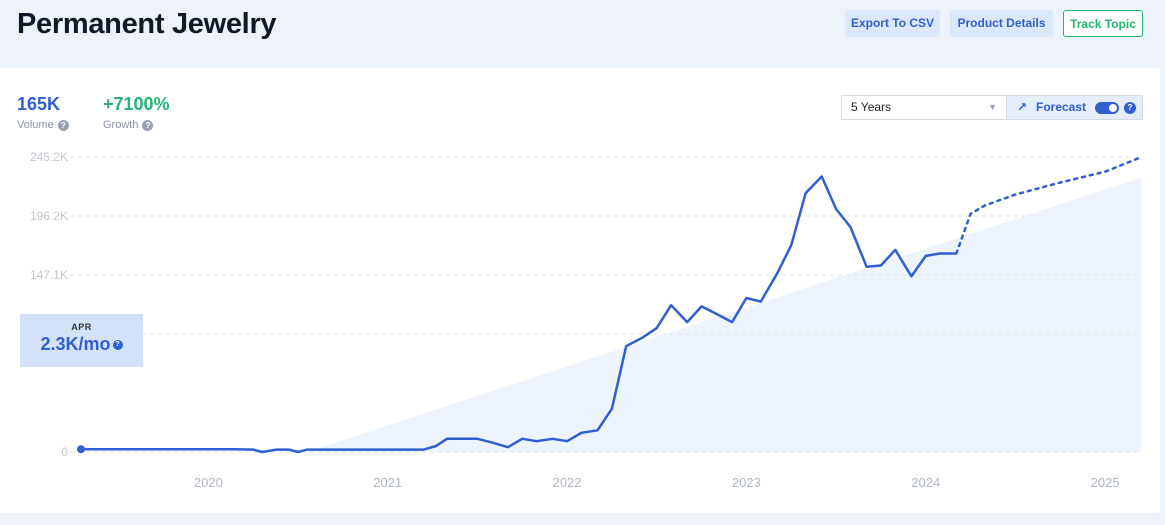 The height and width of the screenshot is (525, 1165). What do you see at coordinates (121, 125) in the screenshot?
I see `growth-label: Growth` at bounding box center [121, 125].